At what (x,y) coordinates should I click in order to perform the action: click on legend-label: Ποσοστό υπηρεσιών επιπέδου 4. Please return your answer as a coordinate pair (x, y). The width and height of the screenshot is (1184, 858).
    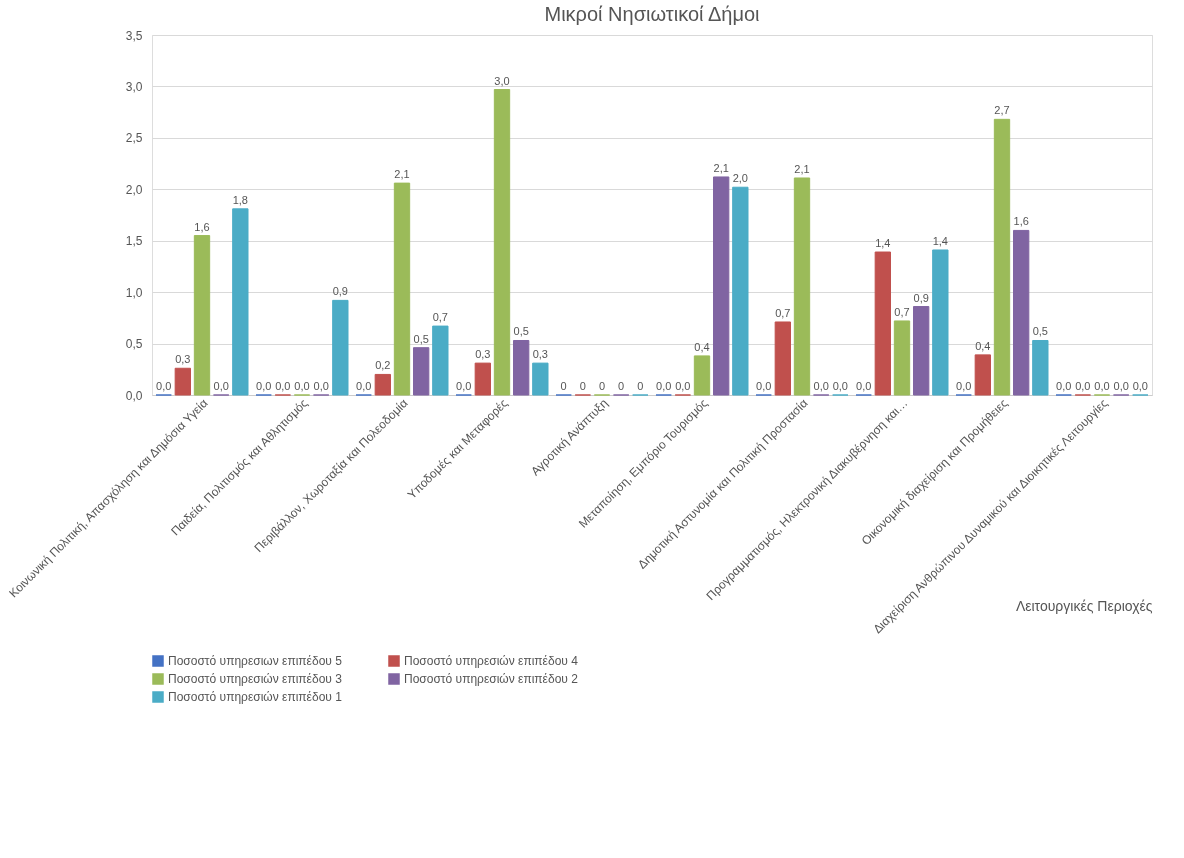
    Looking at the image, I should click on (491, 661).